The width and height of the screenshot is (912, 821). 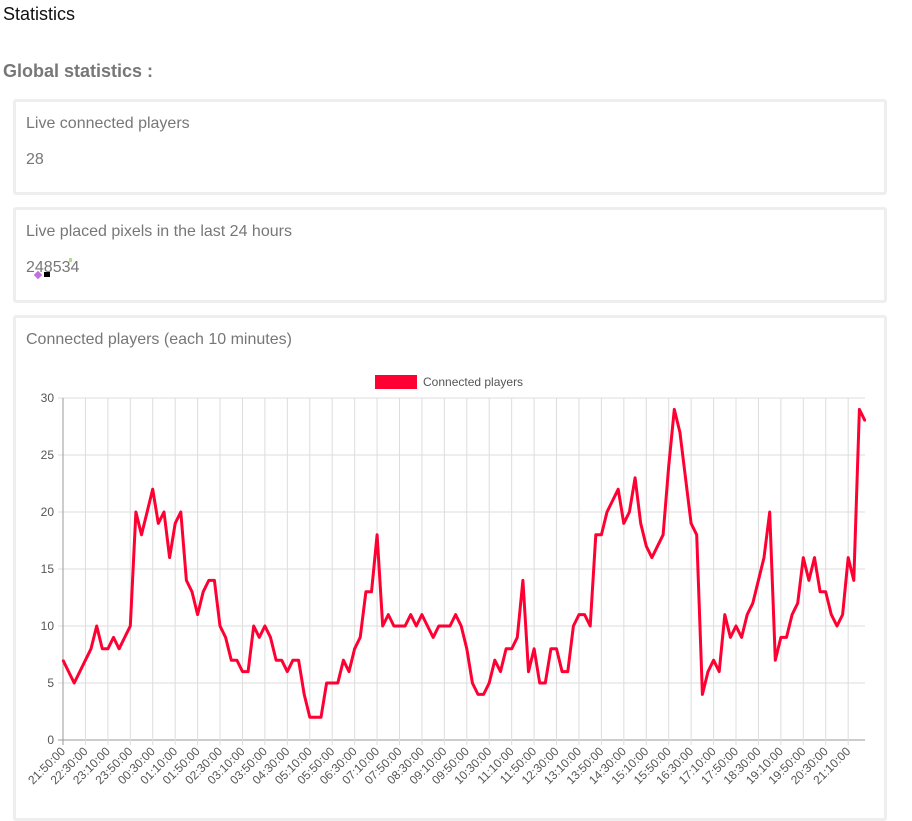 I want to click on legend-swatch, so click(x=396, y=382).